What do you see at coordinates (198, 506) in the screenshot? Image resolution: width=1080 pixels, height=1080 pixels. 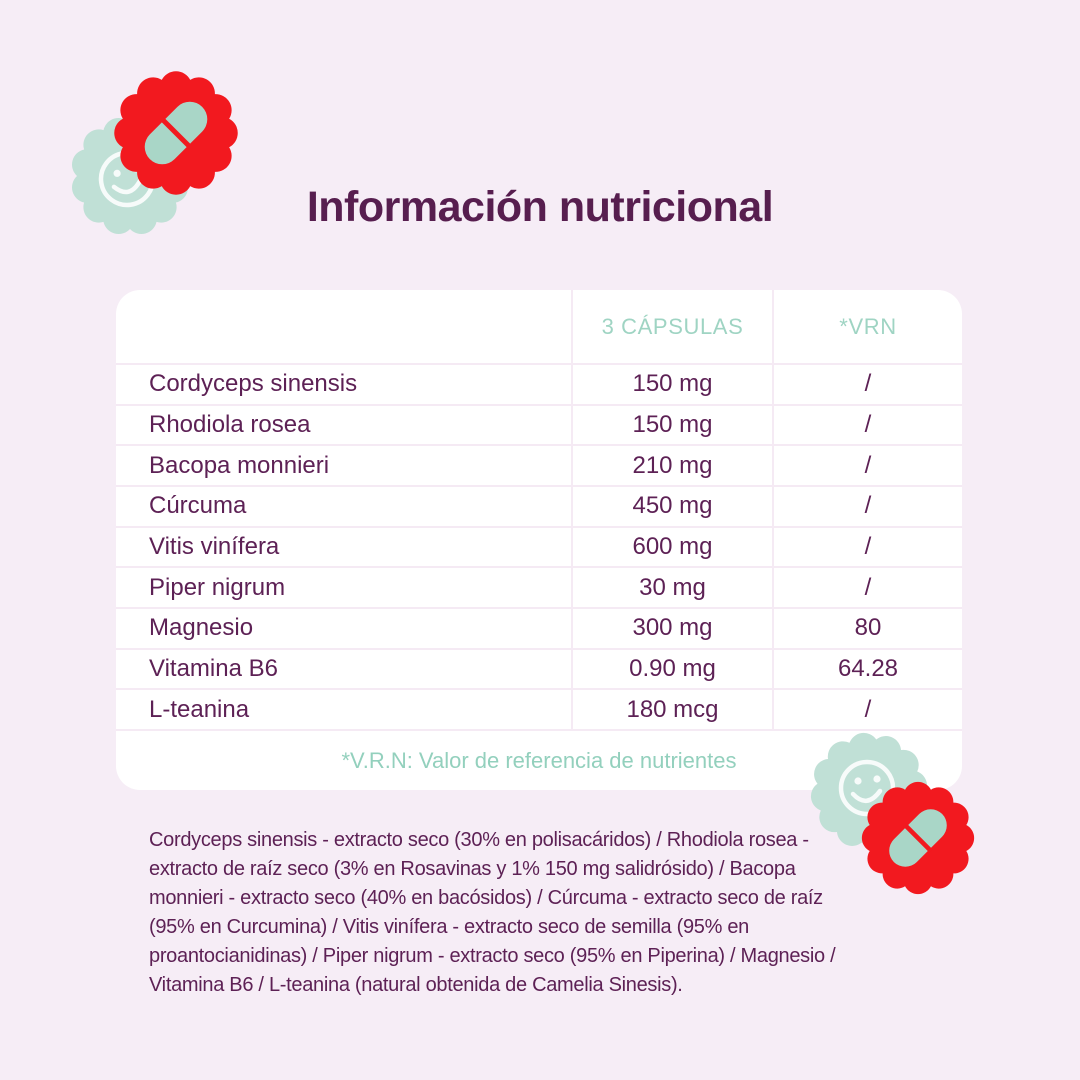 I see `ingredient-name: Cúrcuma` at bounding box center [198, 506].